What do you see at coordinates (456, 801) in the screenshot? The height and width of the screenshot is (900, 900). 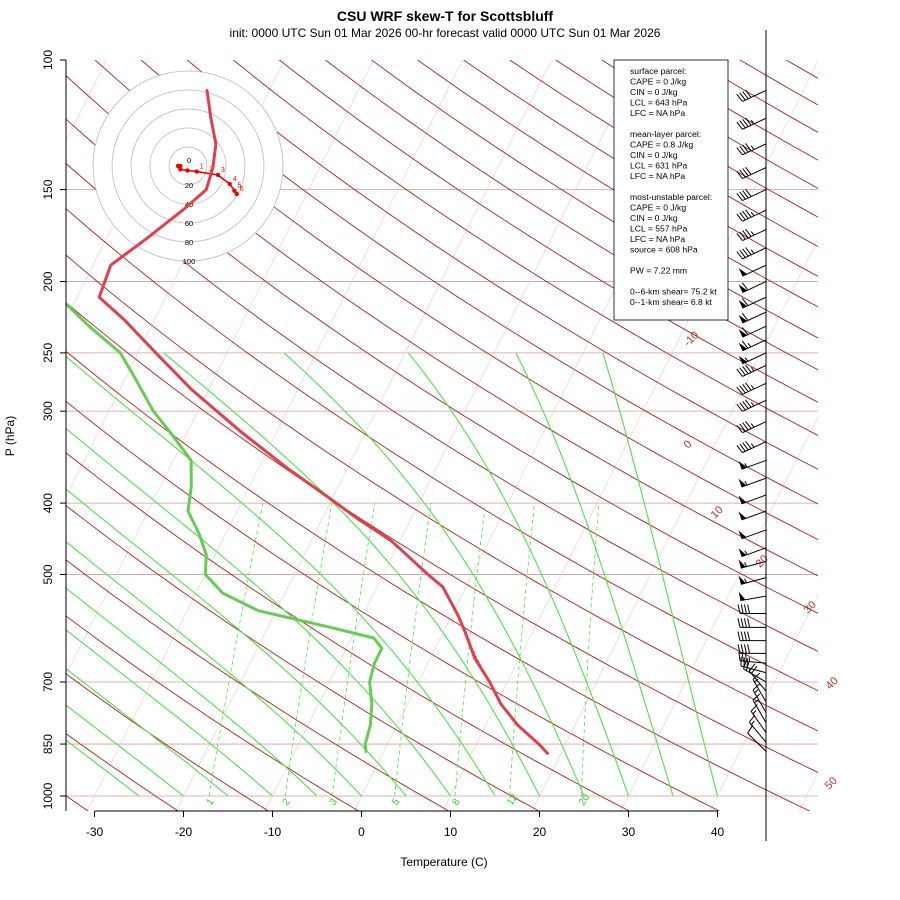 I see `mixing-ratio-label: 8` at bounding box center [456, 801].